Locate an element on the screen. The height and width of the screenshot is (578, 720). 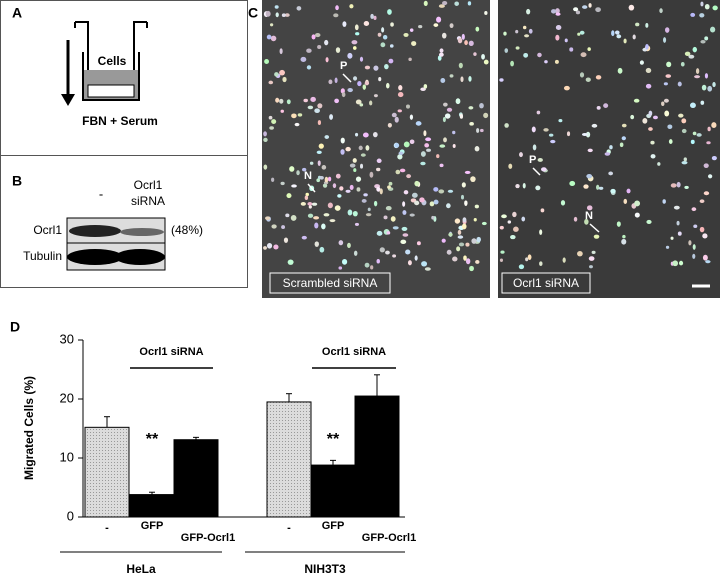
panel-letter: B is located at coordinates (17, 181).